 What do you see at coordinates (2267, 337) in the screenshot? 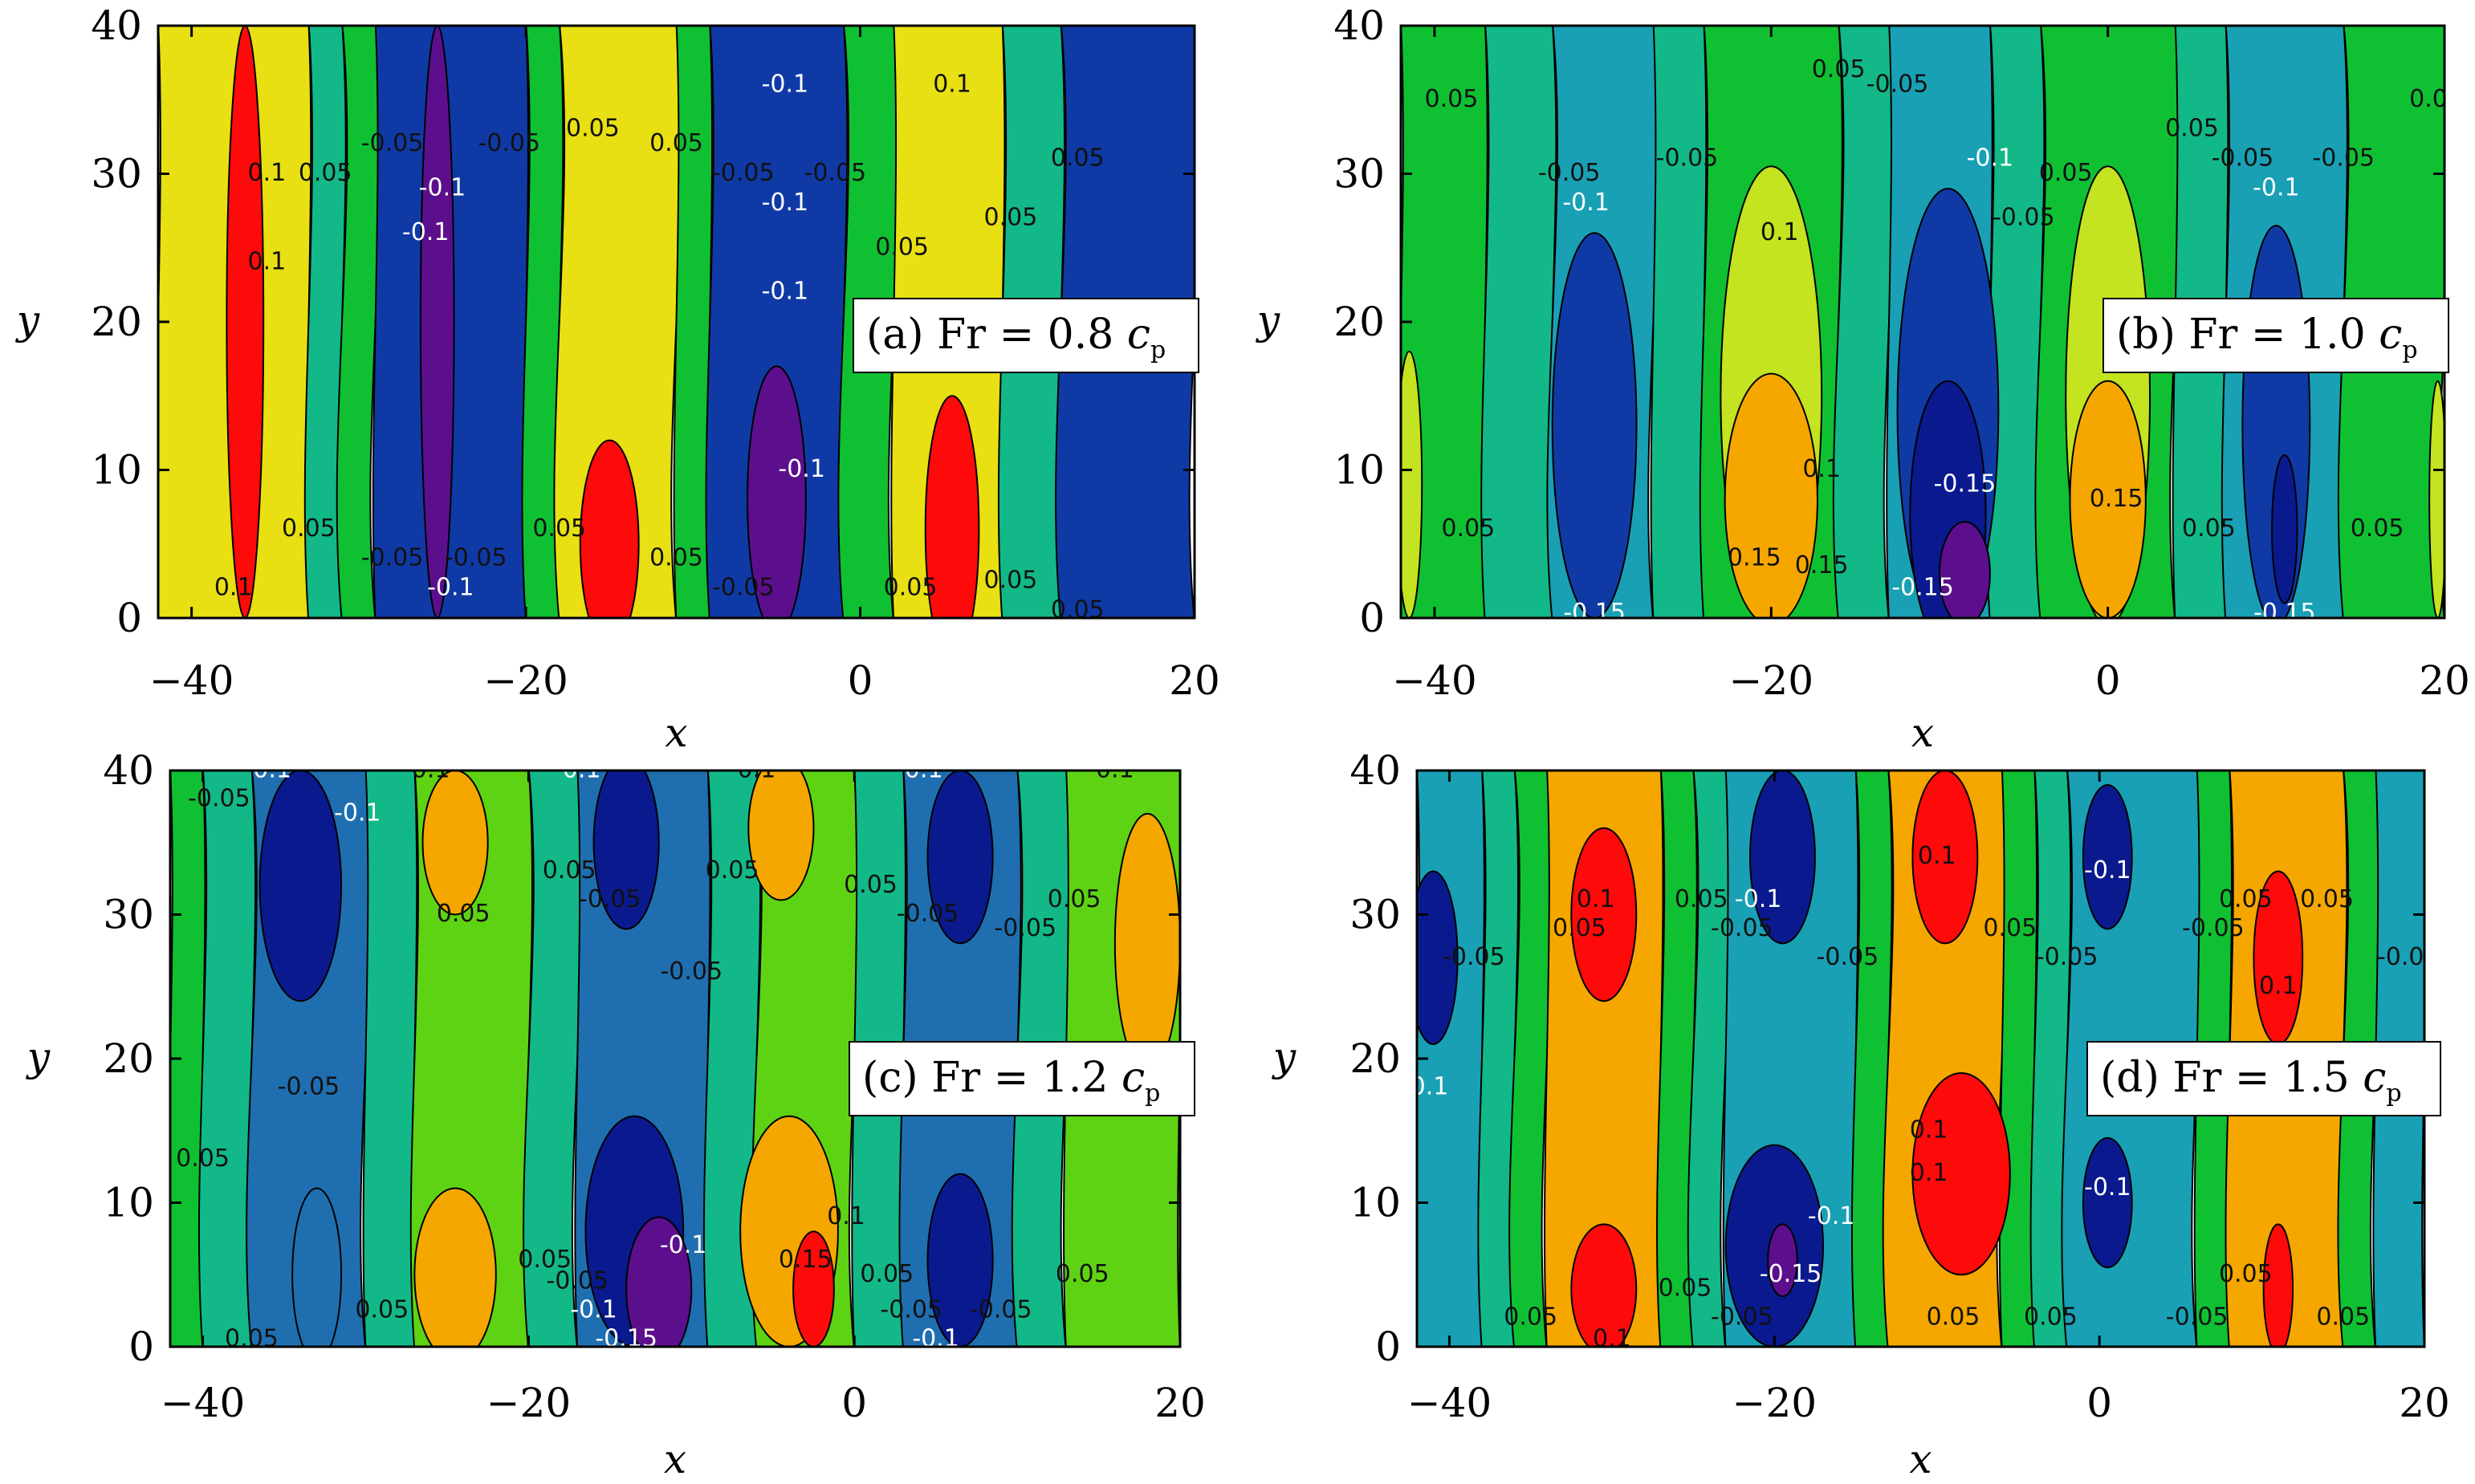
I see `panel-label: (b) Fr = 1.0 cp` at bounding box center [2267, 337].